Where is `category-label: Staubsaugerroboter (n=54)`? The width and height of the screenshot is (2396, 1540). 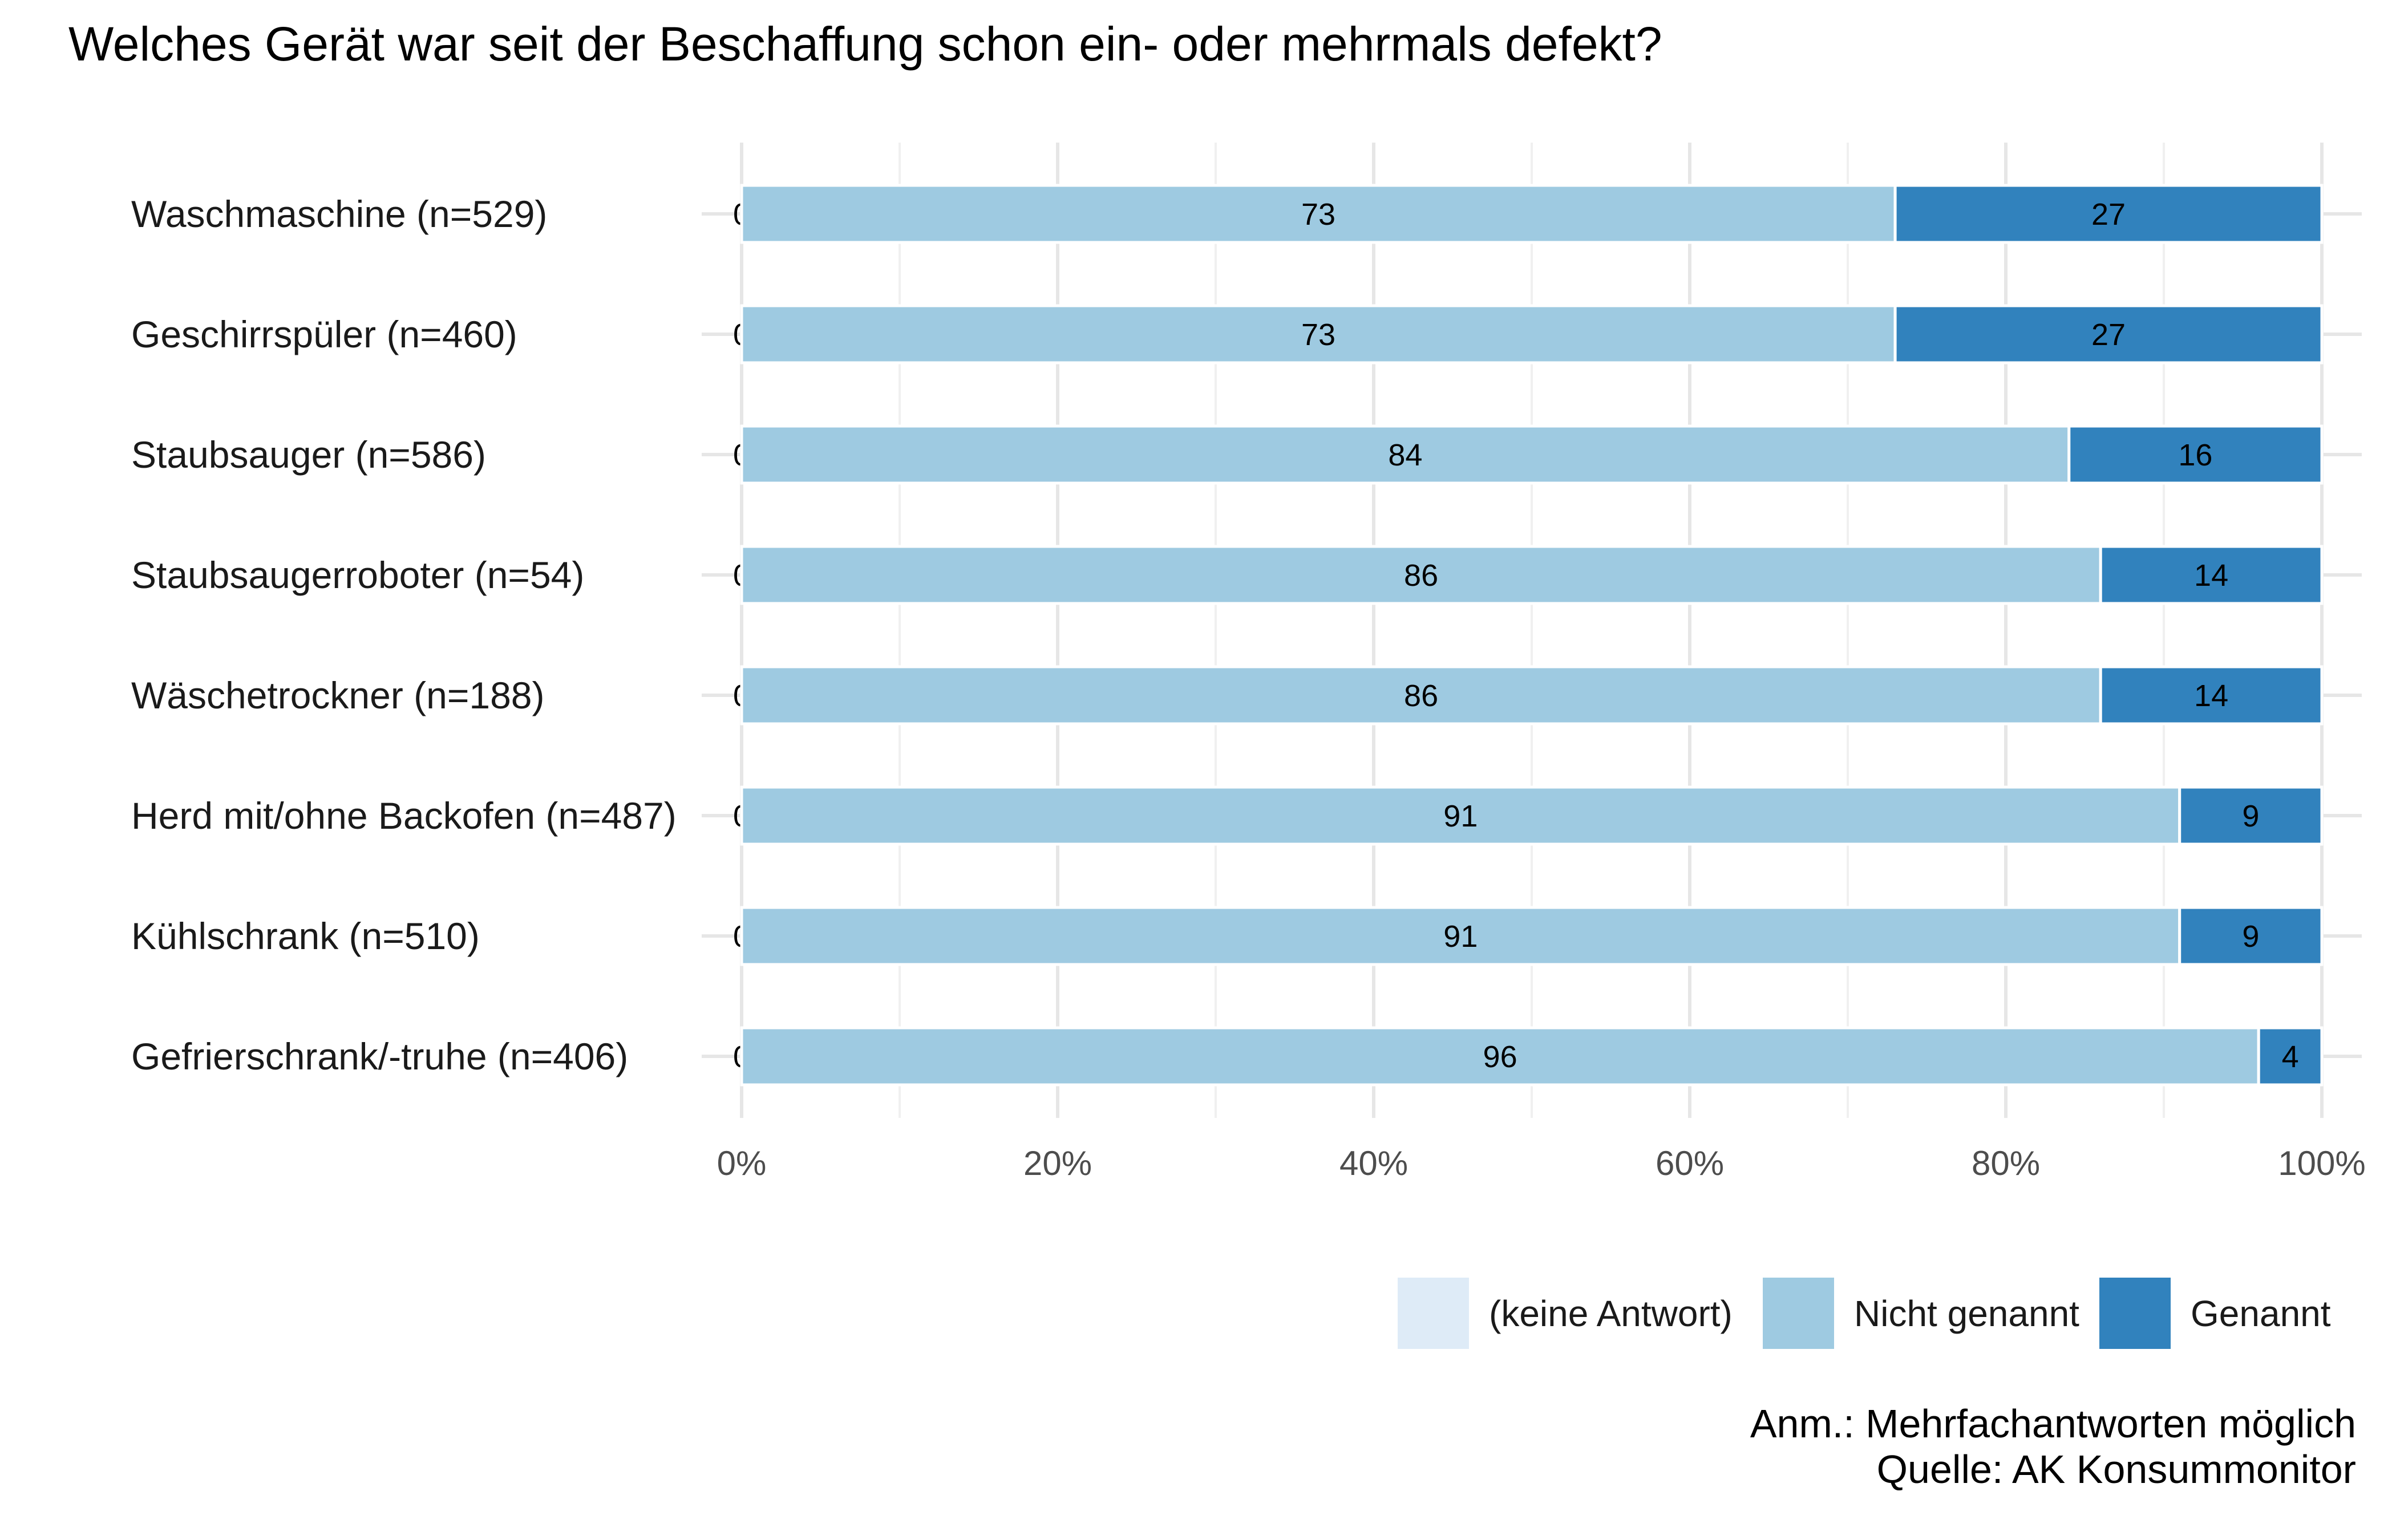 category-label: Staubsaugerroboter (n=54) is located at coordinates (357, 575).